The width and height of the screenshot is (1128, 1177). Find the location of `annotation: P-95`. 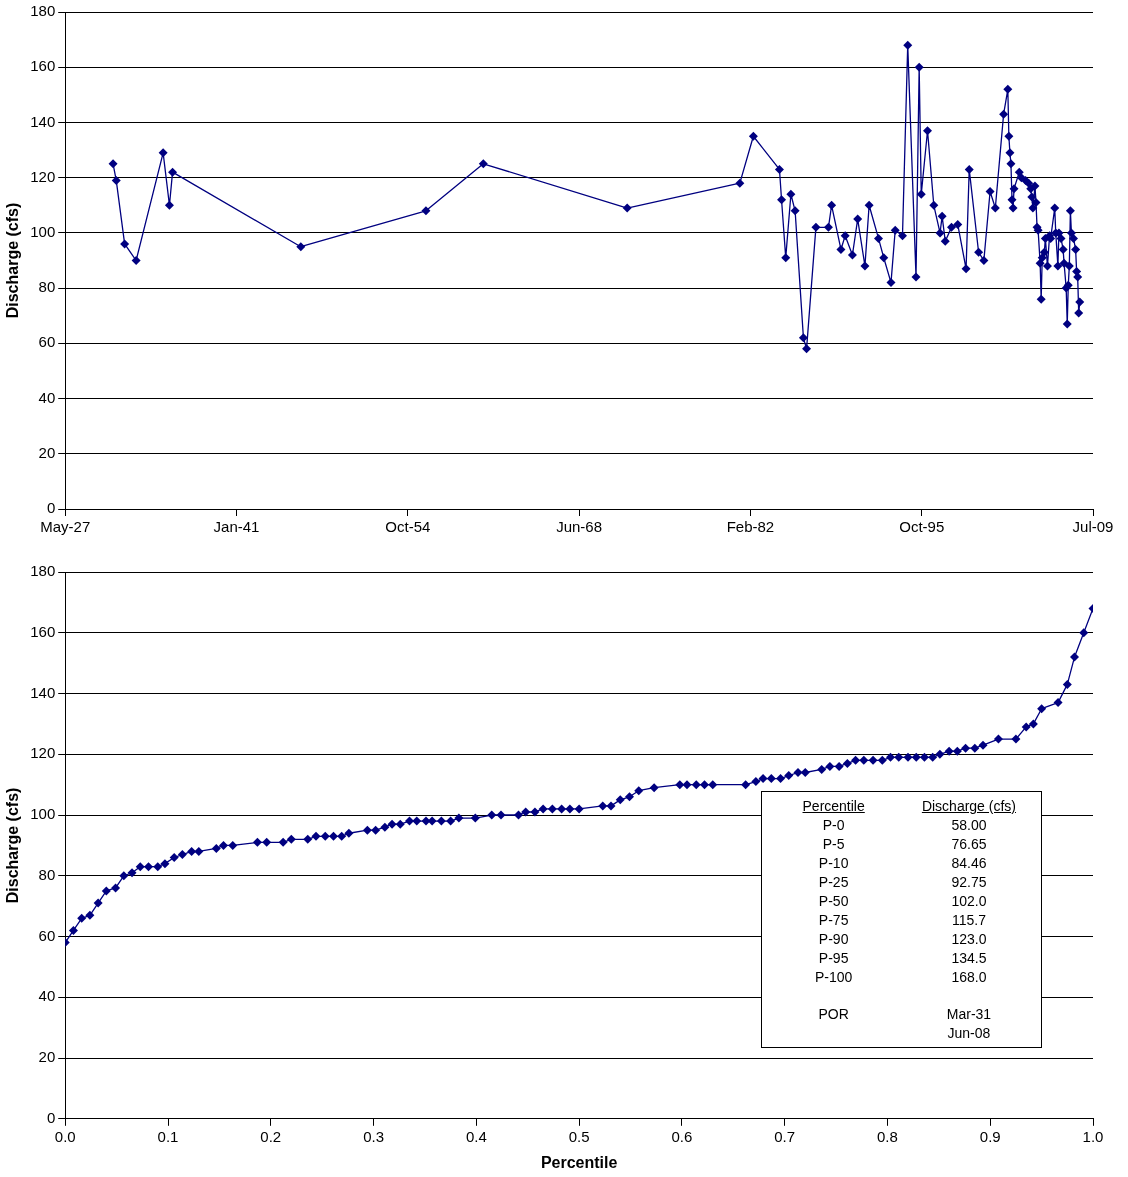

annotation: P-95 is located at coordinates (833, 957).